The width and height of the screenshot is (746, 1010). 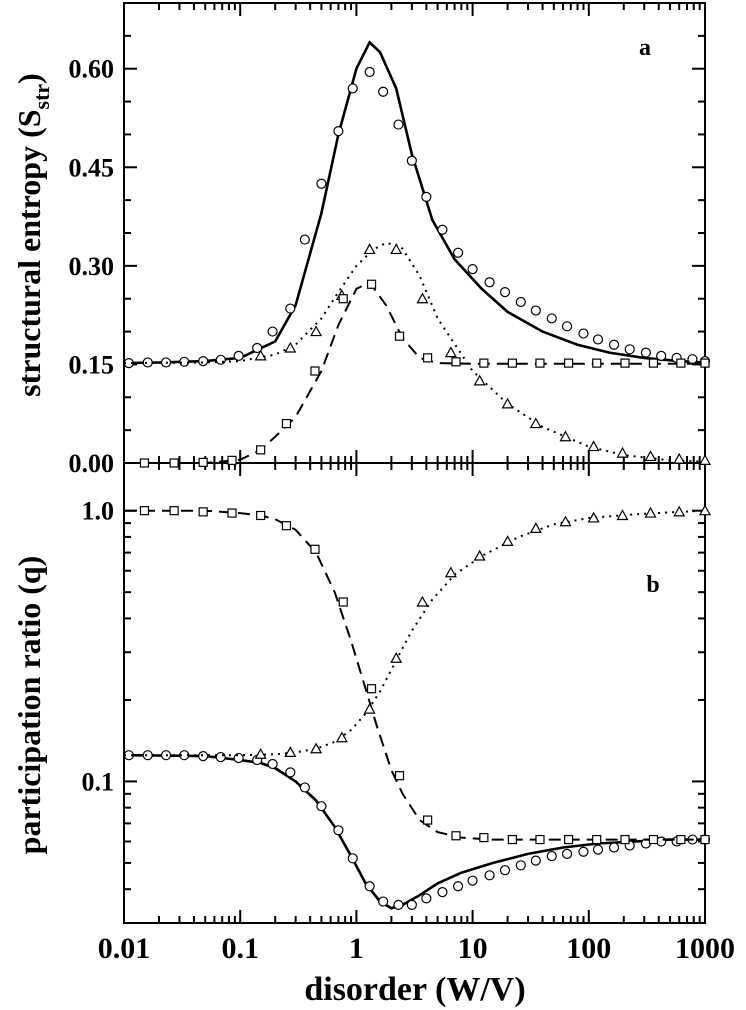 What do you see at coordinates (124, 948) in the screenshot?
I see `x-tick-label: 0.01` at bounding box center [124, 948].